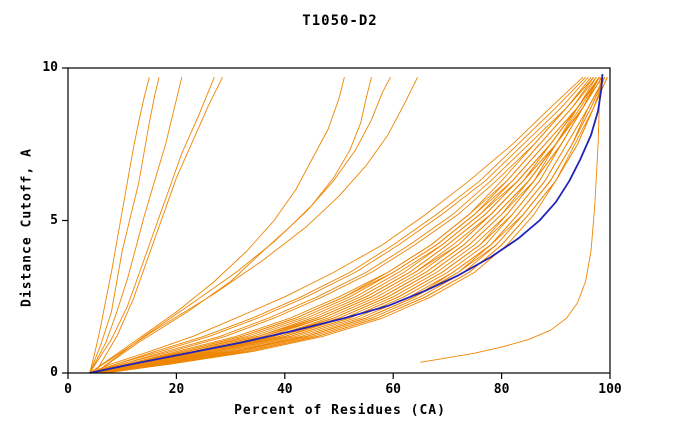 Image resolution: width=680 pixels, height=440 pixels. Describe the element at coordinates (501, 389) in the screenshot. I see `x-tick-label: 80` at that location.